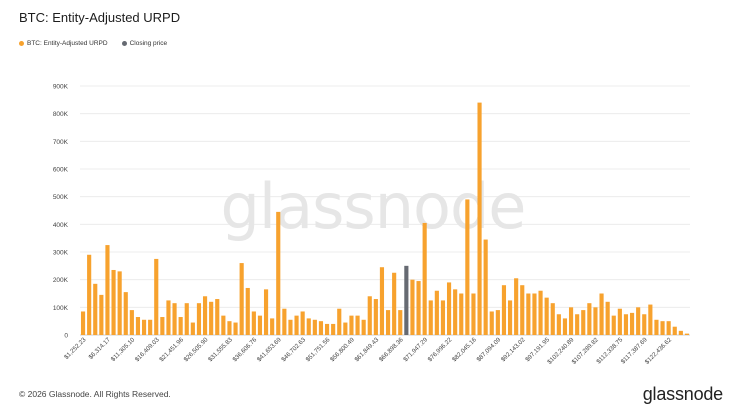  I want to click on closing-price-bar, so click(406, 300).